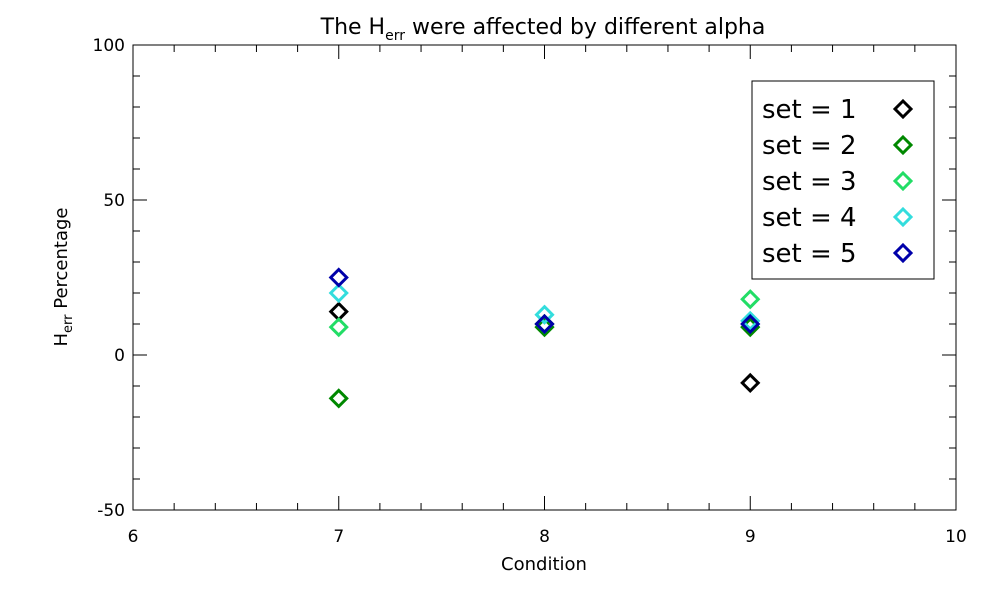 This screenshot has height=600, width=1000. I want to click on legend-label: set = 3, so click(809, 182).